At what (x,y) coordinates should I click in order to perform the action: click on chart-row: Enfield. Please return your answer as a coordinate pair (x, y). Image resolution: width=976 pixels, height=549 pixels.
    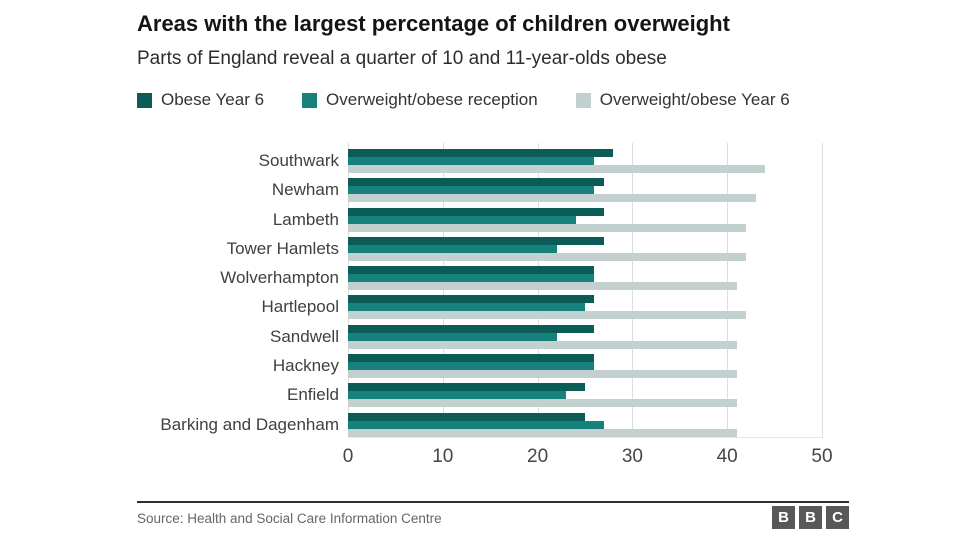
    Looking at the image, I should click on (479, 395).